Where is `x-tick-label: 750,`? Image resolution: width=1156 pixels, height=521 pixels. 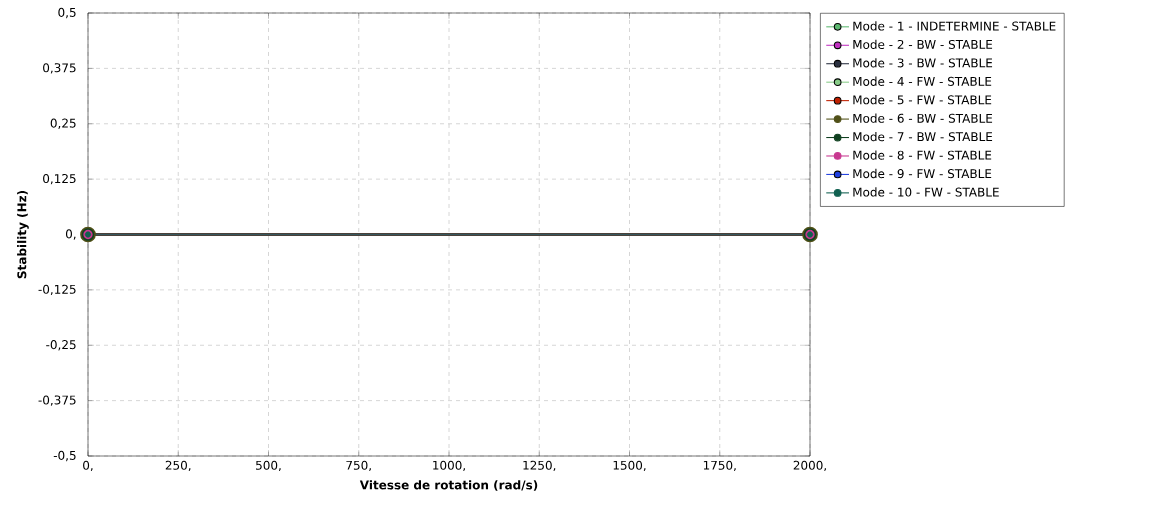
x-tick-label: 750, is located at coordinates (358, 466).